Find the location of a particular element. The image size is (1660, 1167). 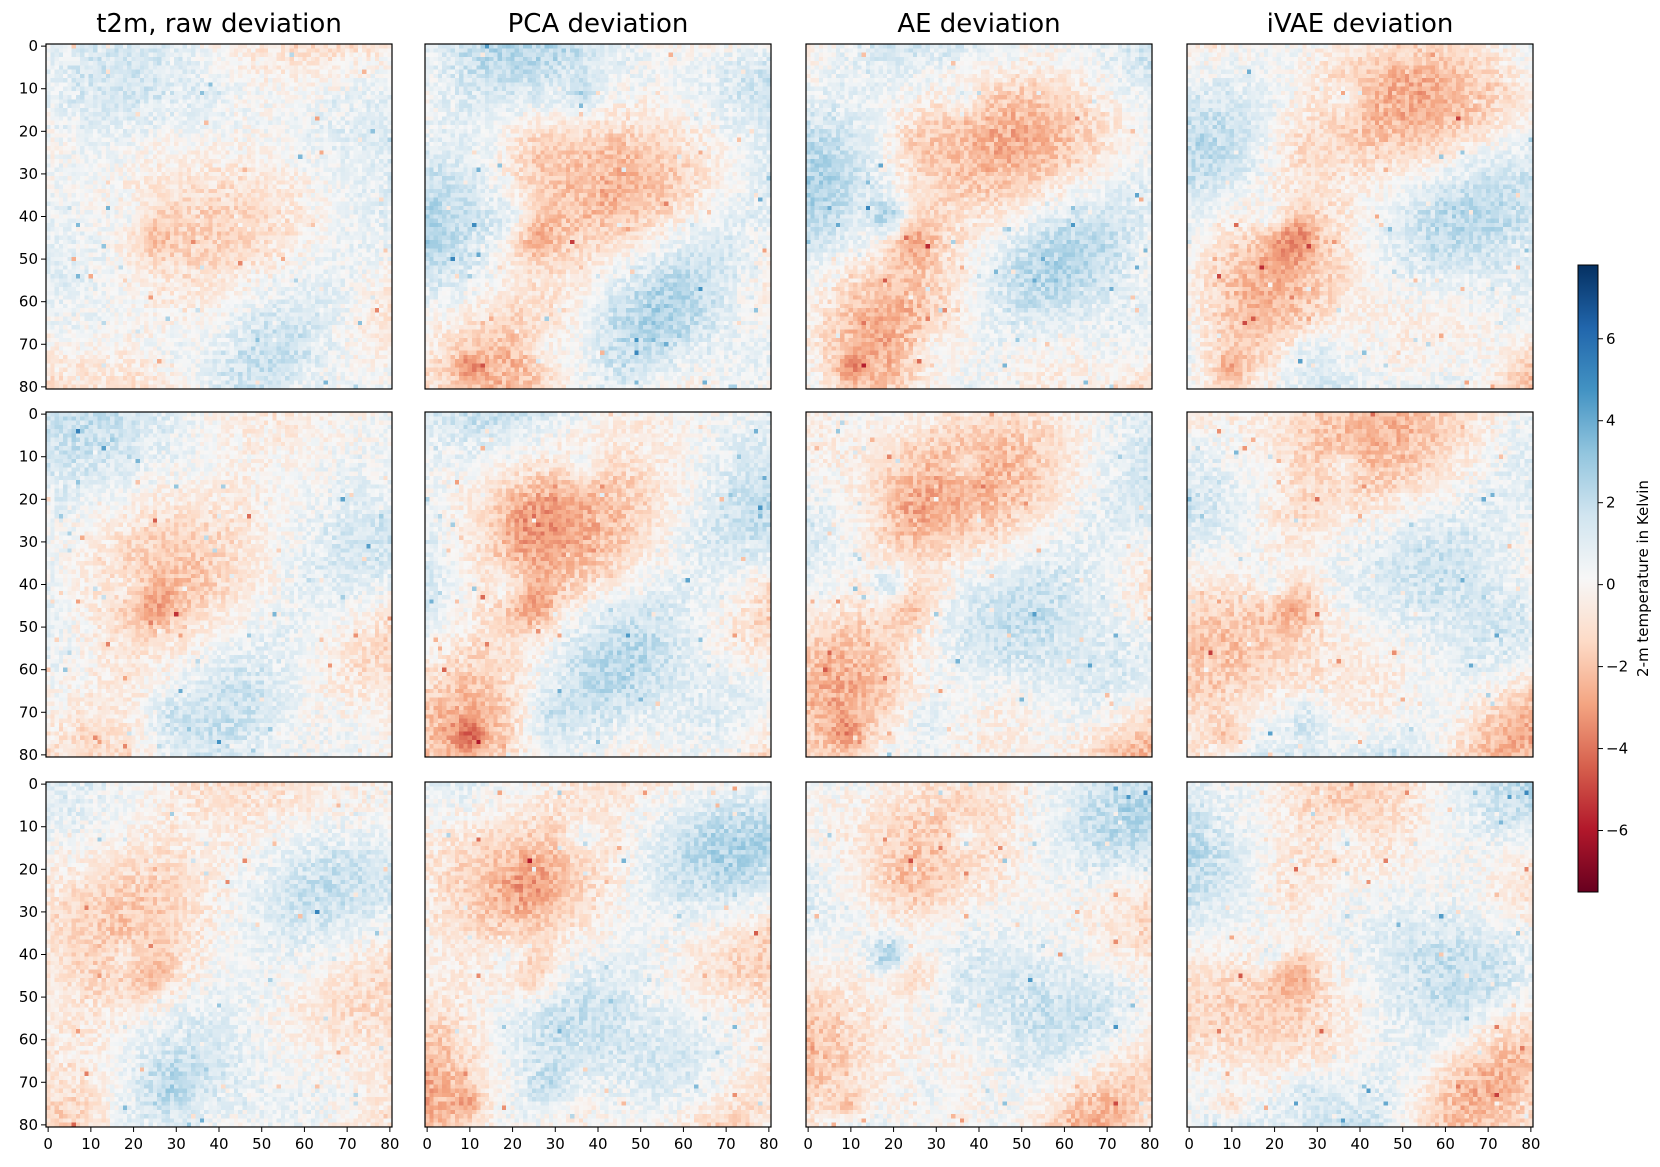

column-title: t2m, raw deviation is located at coordinates (219, 24).